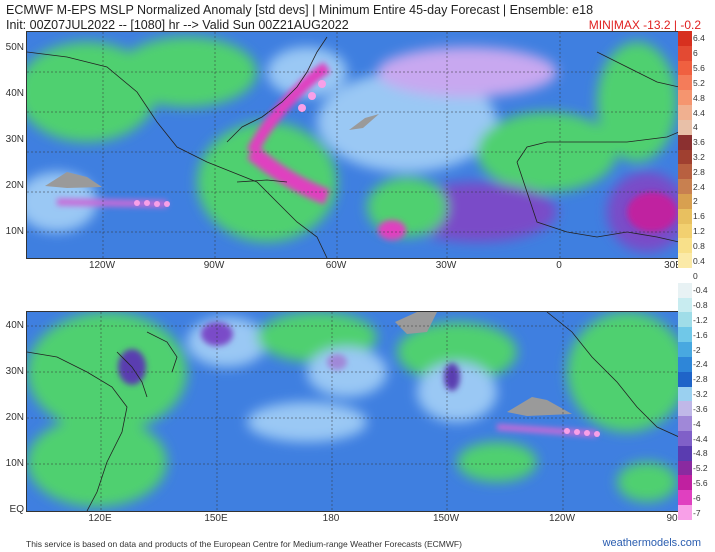  What do you see at coordinates (446, 265) in the screenshot?
I see `top-lon-label: 30W` at bounding box center [446, 265].